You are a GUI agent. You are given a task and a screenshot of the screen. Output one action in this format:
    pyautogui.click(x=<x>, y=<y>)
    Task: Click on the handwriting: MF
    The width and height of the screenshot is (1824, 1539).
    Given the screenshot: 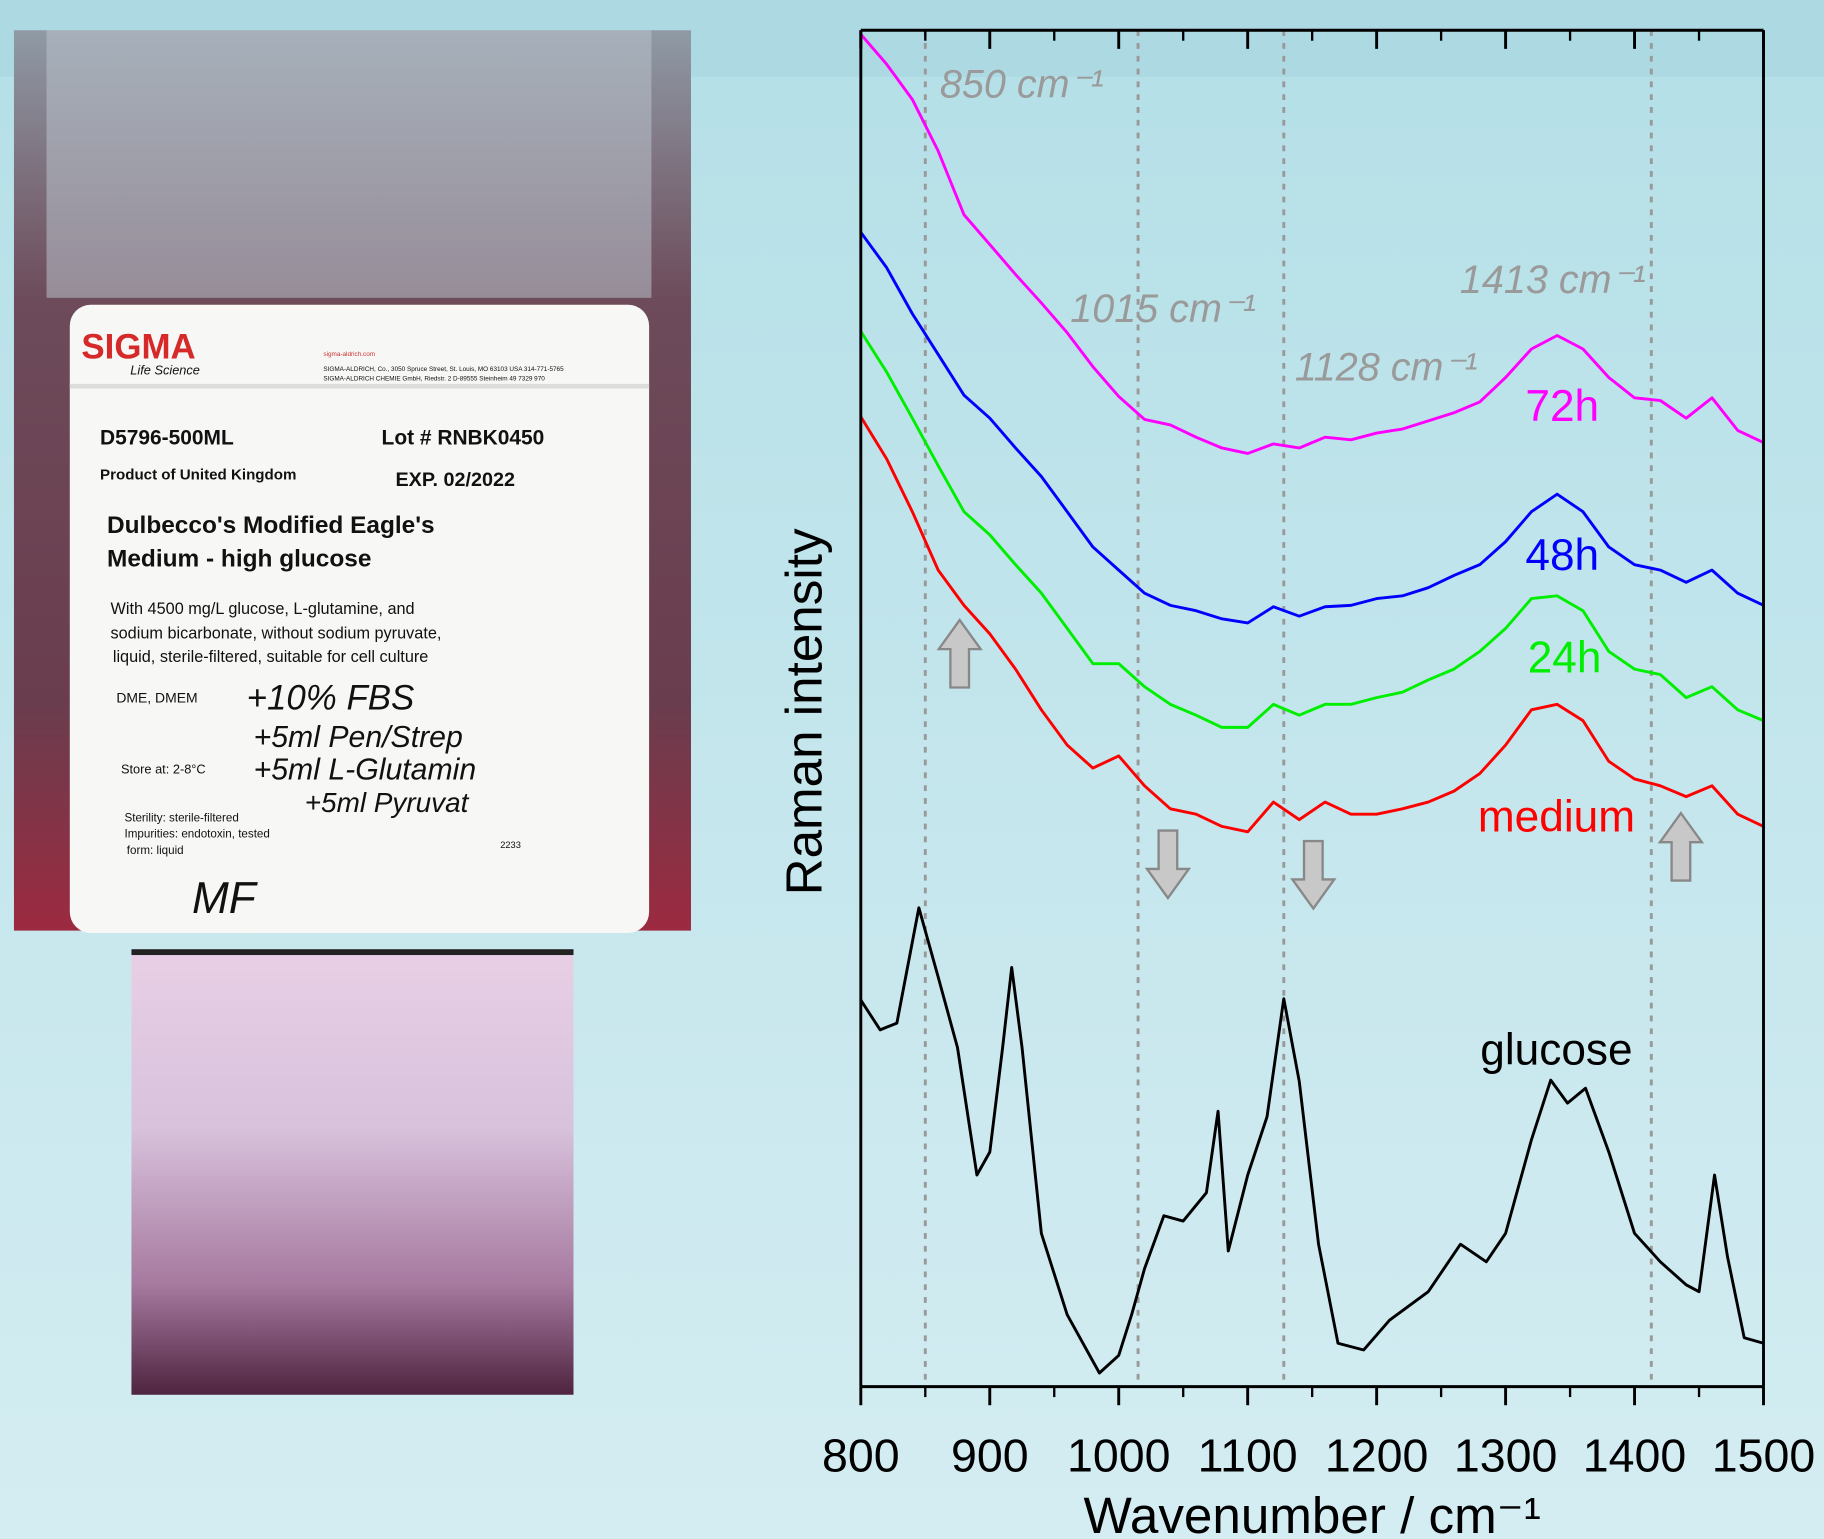 What is the action you would take?
    pyautogui.click(x=225, y=898)
    